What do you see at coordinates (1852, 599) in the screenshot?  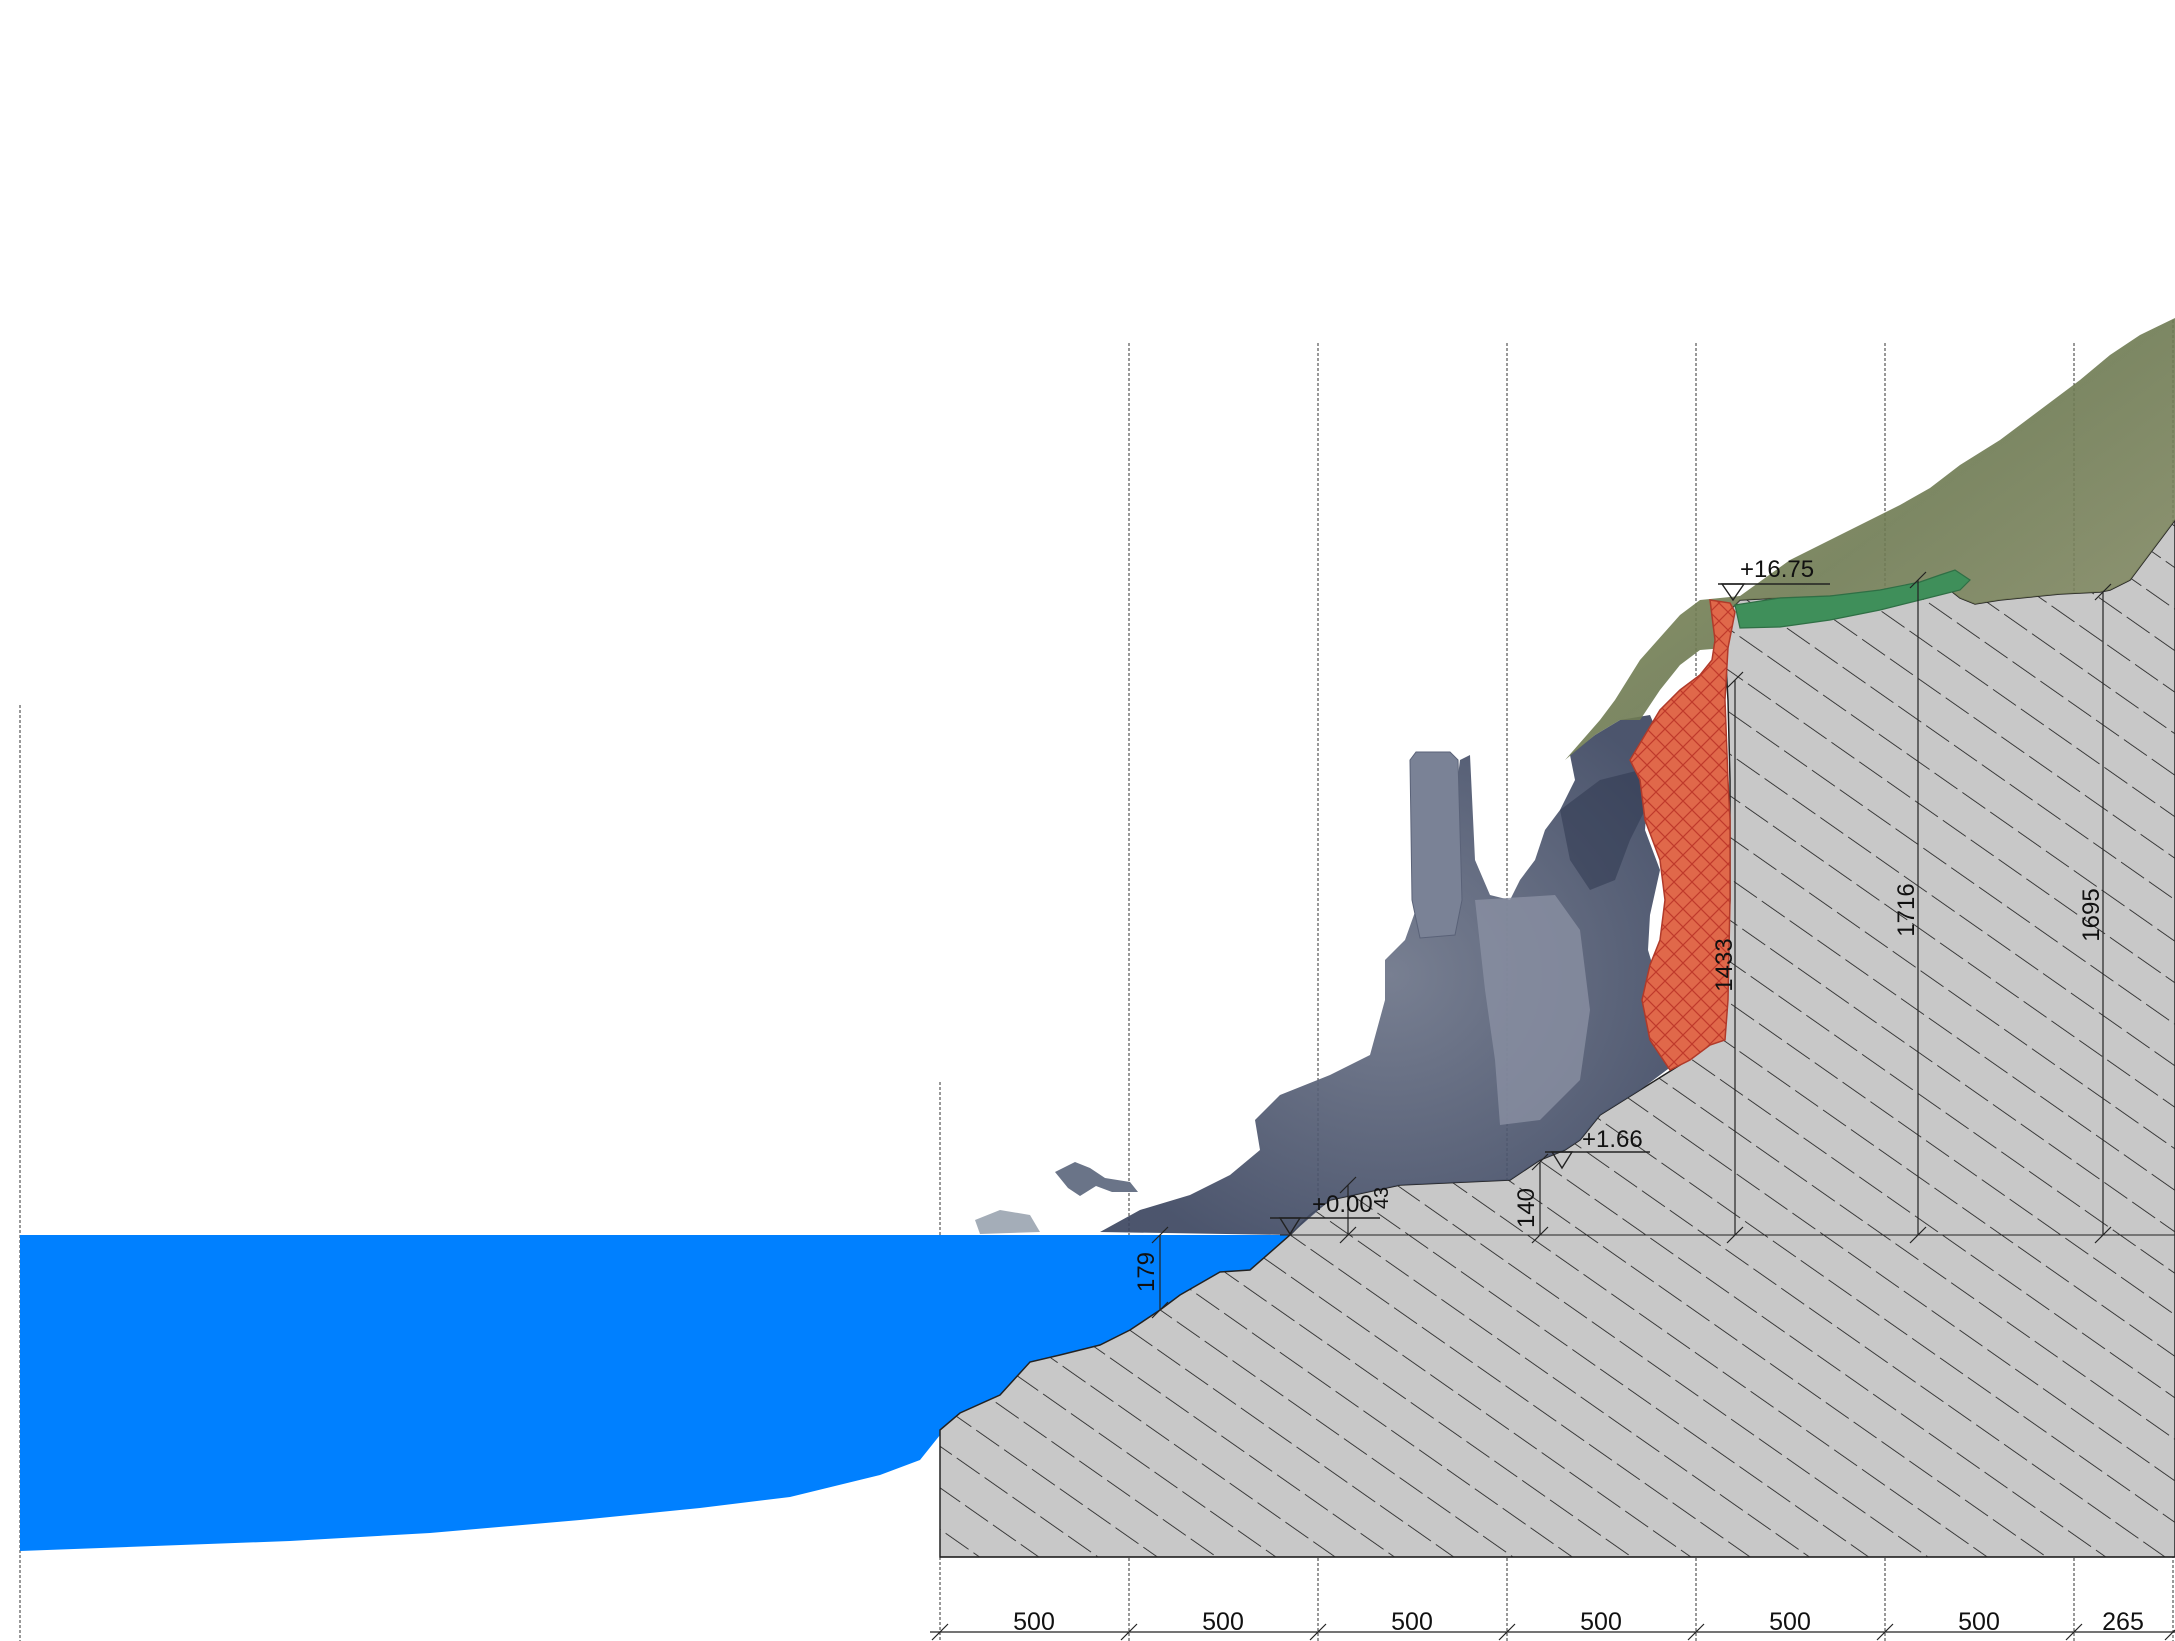 I see `green-fill` at bounding box center [1852, 599].